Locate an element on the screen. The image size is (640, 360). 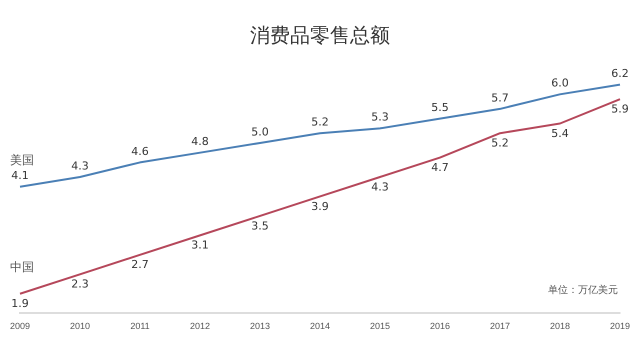
x-tick-label: 2011 is located at coordinates (140, 326).